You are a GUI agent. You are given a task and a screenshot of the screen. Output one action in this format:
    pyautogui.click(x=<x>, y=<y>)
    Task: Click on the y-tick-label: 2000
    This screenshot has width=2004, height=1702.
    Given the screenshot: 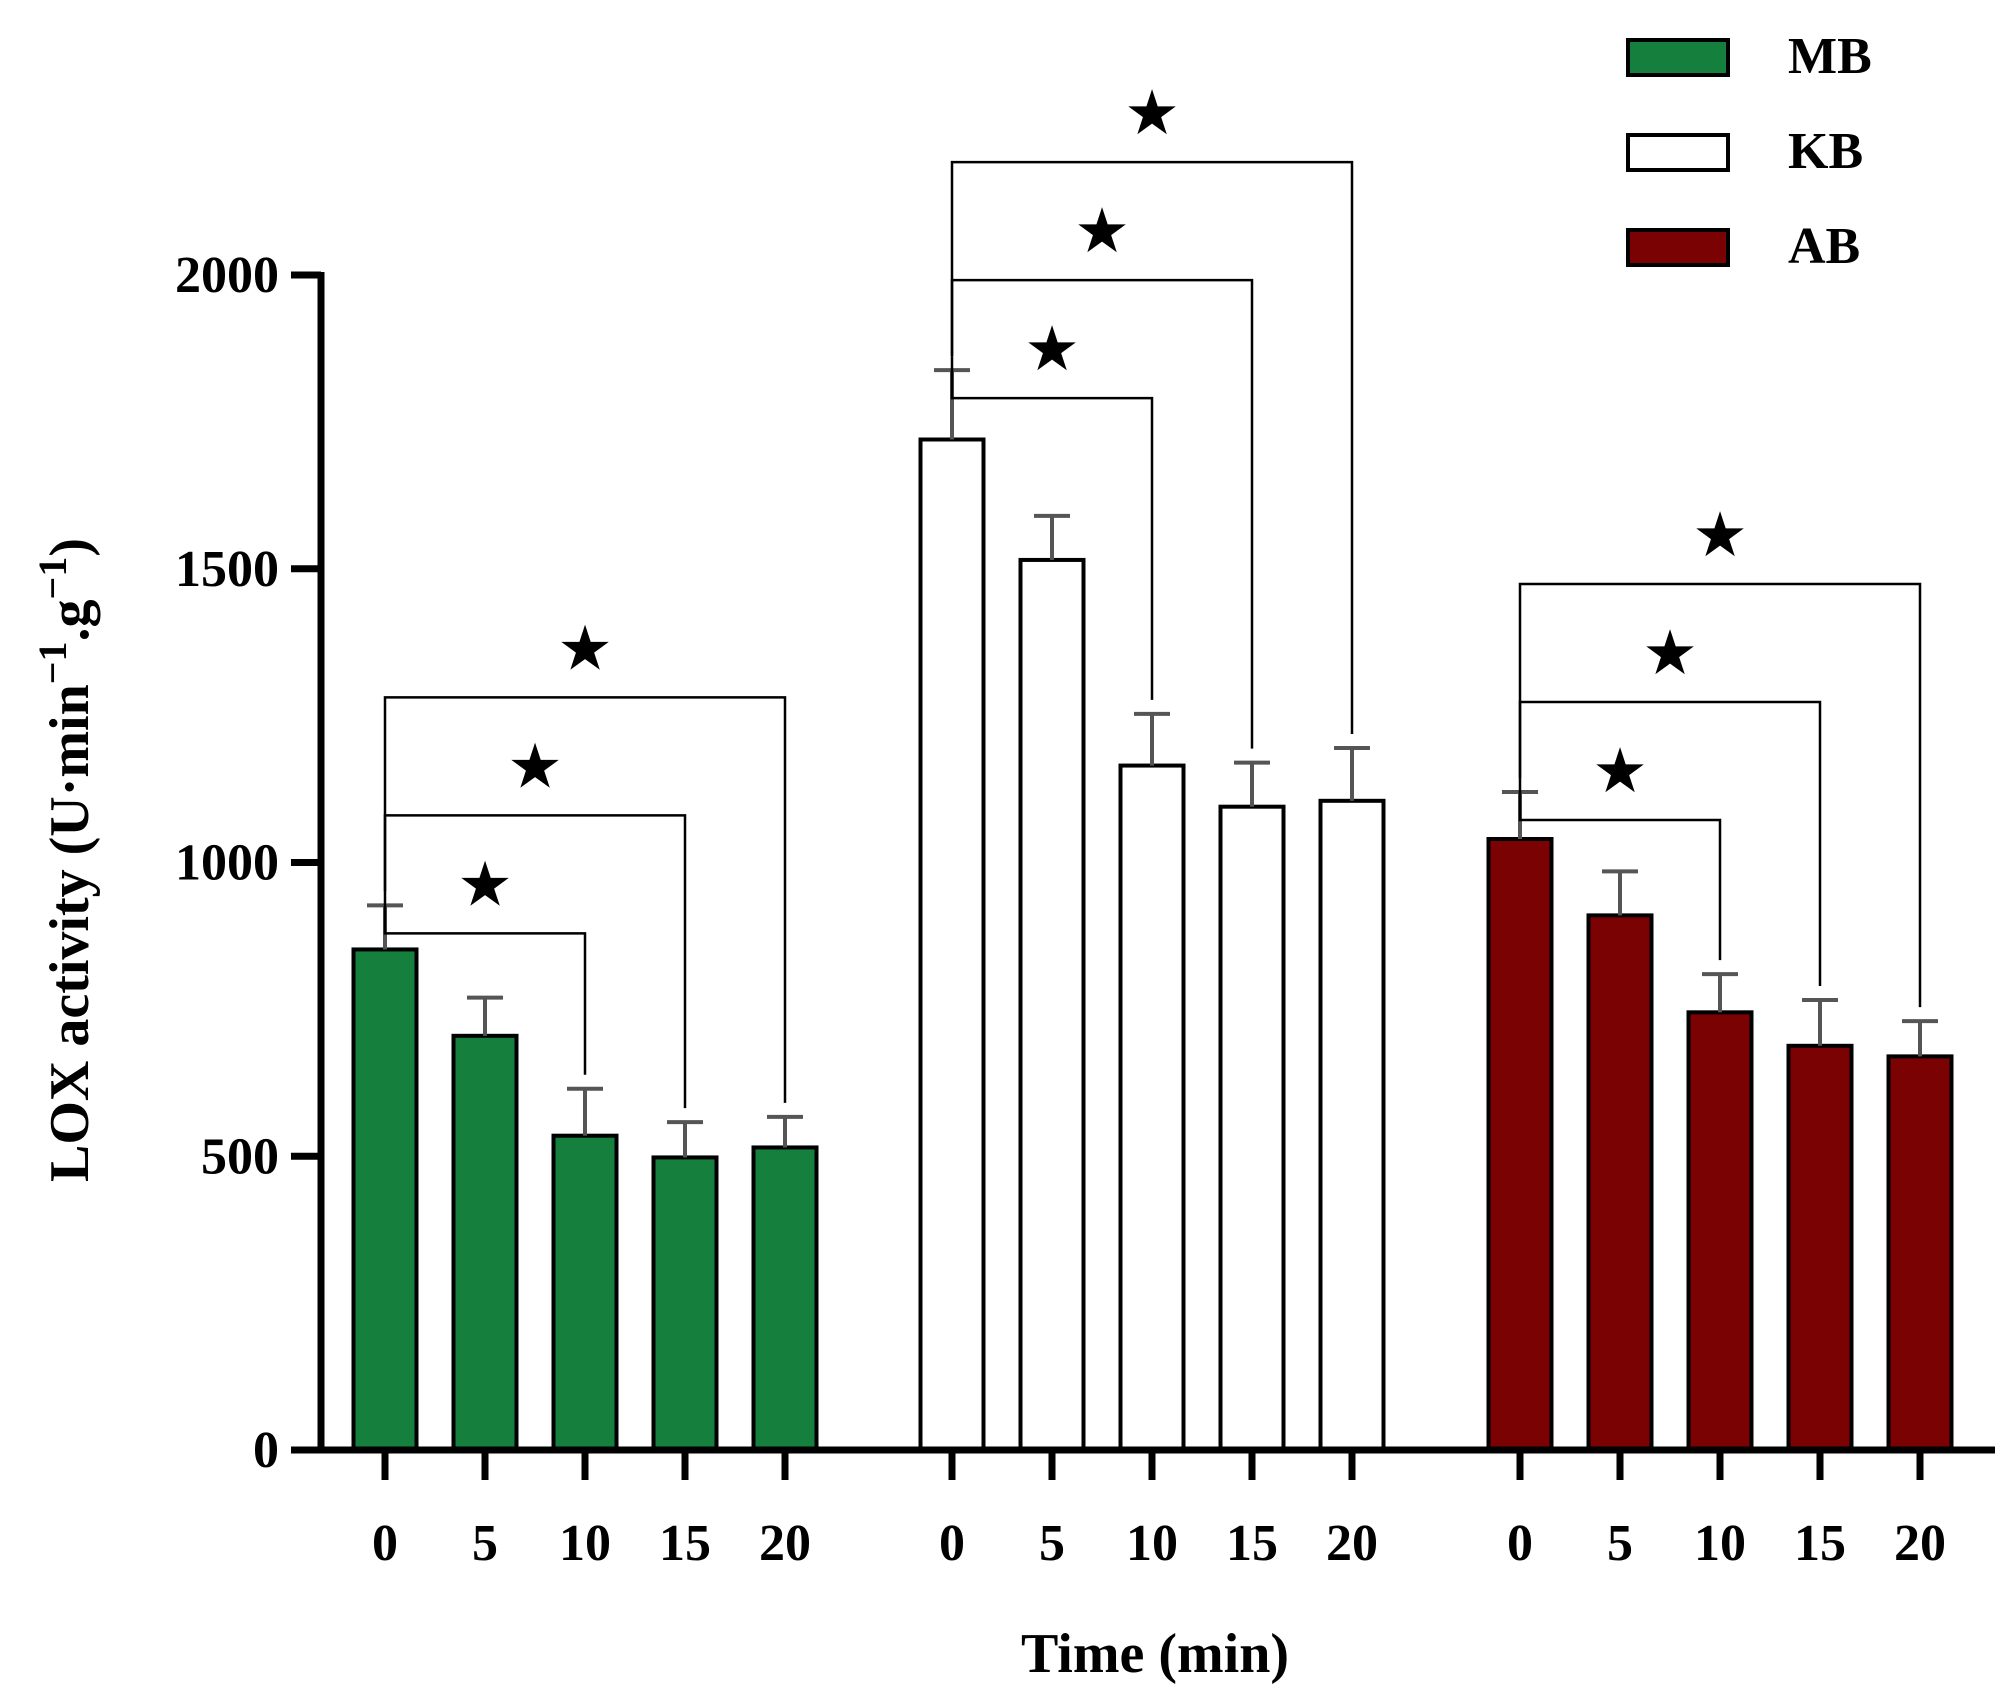 What is the action you would take?
    pyautogui.click(x=227, y=275)
    